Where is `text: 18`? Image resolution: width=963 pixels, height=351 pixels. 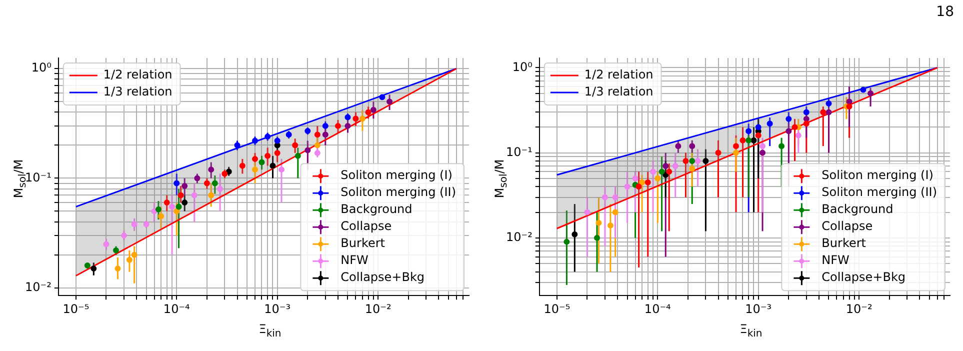
text: 18 is located at coordinates (945, 12).